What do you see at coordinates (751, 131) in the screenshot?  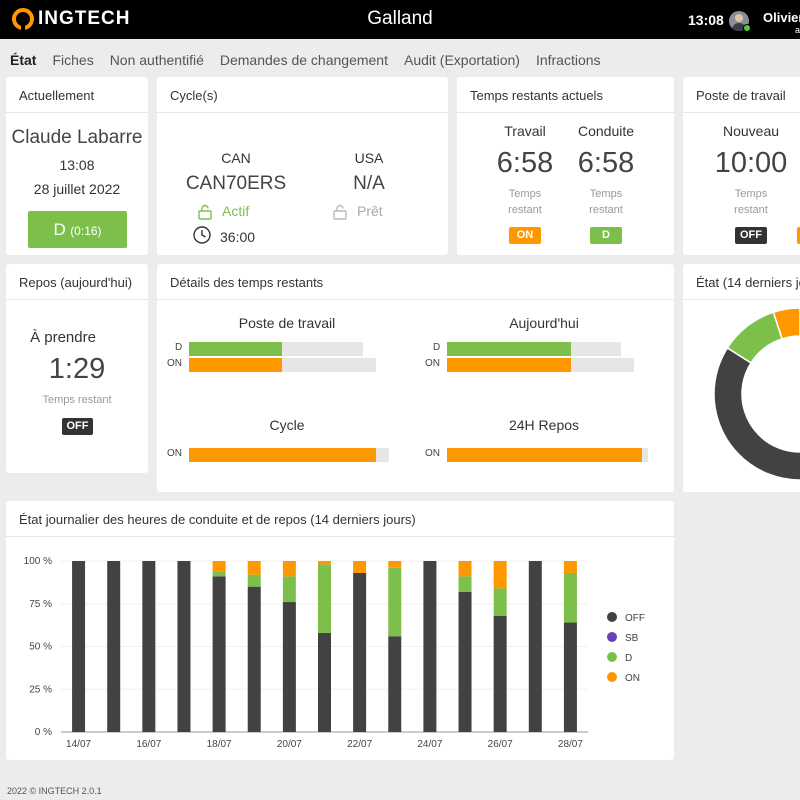 I see `shift-label: Nouveau` at bounding box center [751, 131].